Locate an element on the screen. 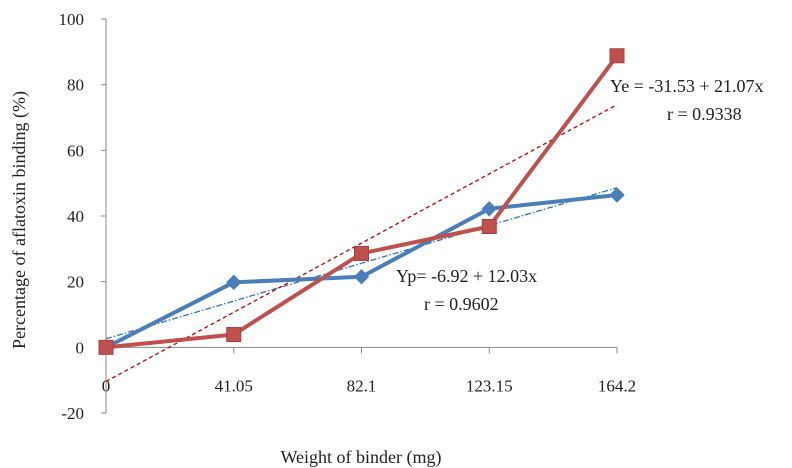 Image resolution: width=792 pixels, height=468 pixels. x-axis-title: Weight of binder (mg) is located at coordinates (360, 457).